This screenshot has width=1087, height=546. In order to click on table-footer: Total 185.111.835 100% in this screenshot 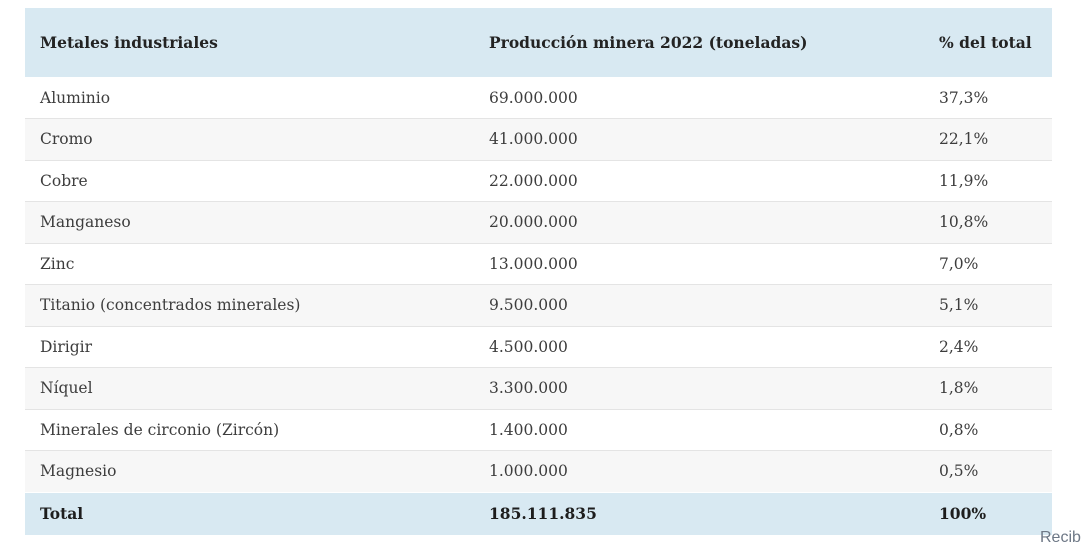, I will do `click(538, 513)`.